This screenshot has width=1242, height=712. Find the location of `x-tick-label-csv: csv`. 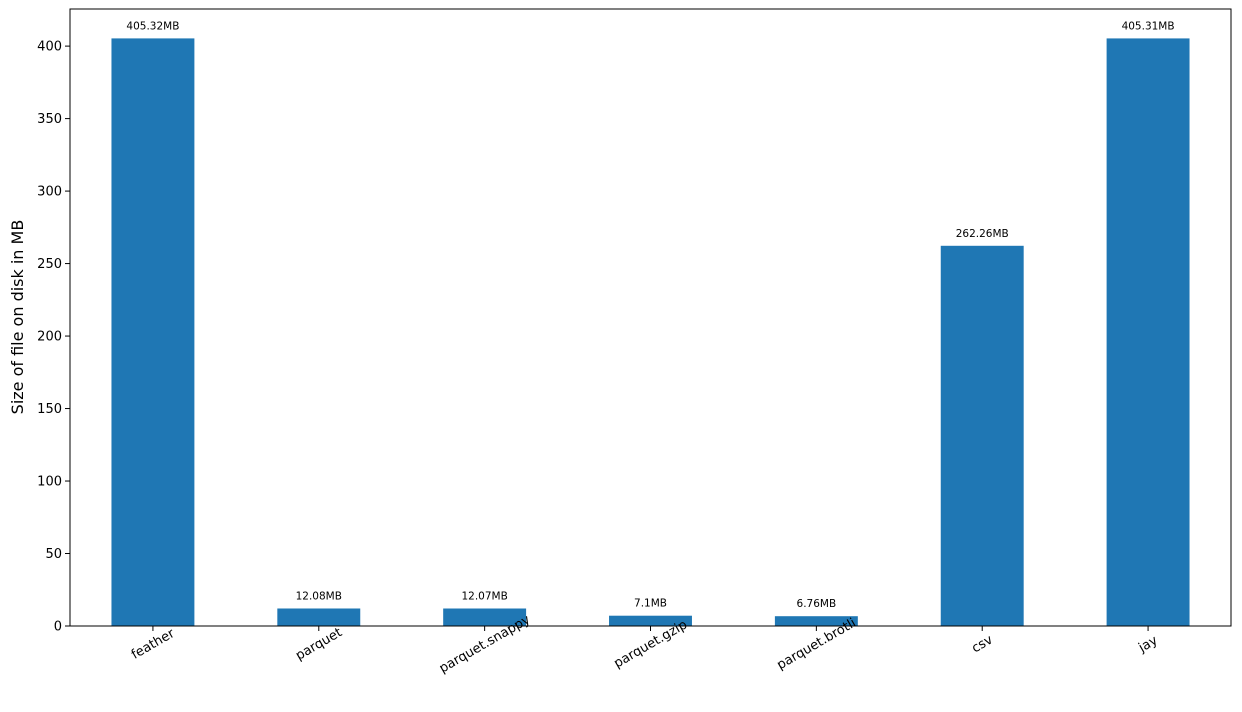

x-tick-label-csv: csv is located at coordinates (982, 644).